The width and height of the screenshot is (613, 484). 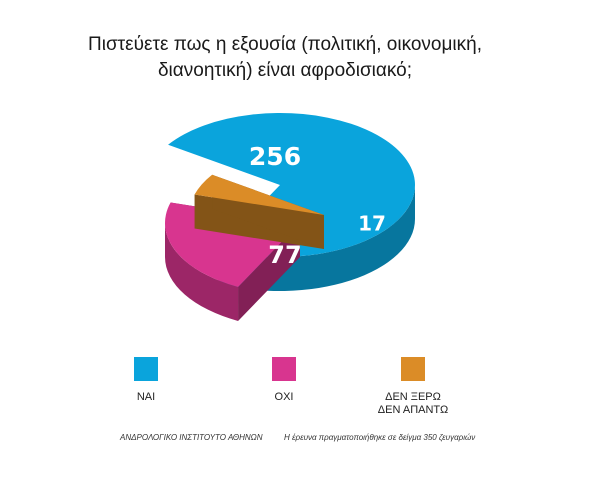 I want to click on footer-source: ΑΝΔΡΟΛΟΓΙΚΟ ΙΝΣΤΙΤΟΥΤΟ ΑΘΗΝΩΝ, so click(x=191, y=437).